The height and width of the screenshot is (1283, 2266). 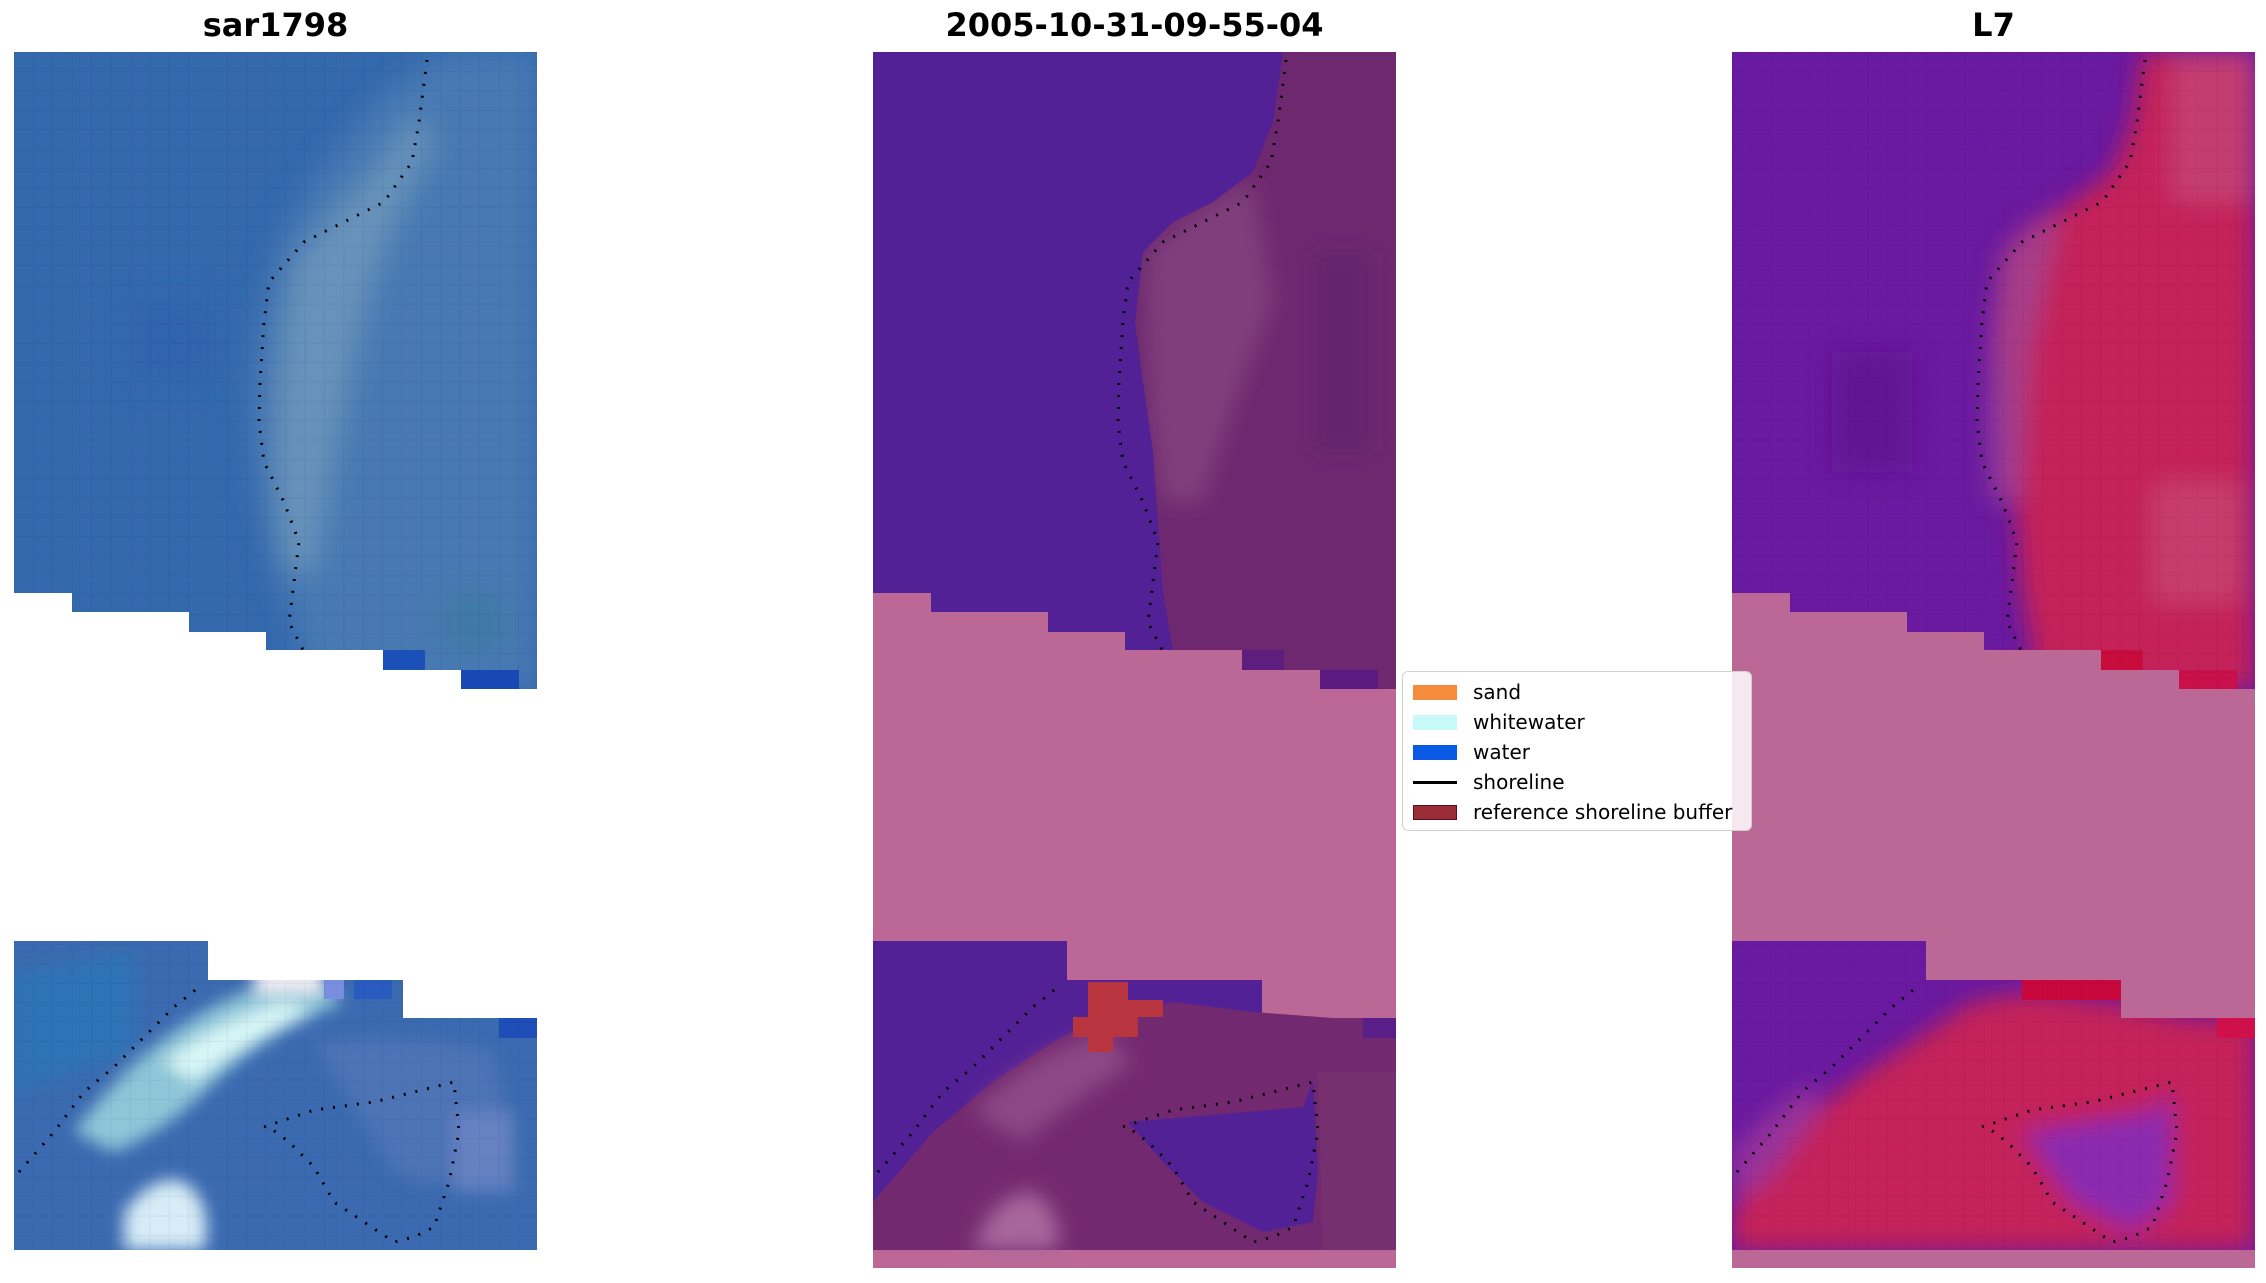 I want to click on legend-label-water: water, so click(x=1501, y=752).